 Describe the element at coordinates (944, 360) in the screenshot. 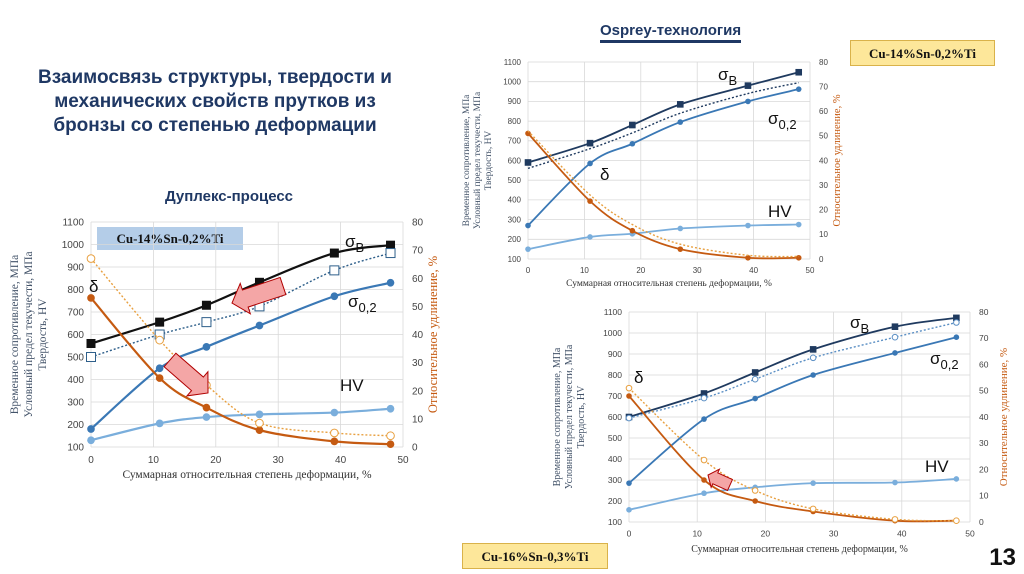

I see `series-label: σ0,2` at that location.